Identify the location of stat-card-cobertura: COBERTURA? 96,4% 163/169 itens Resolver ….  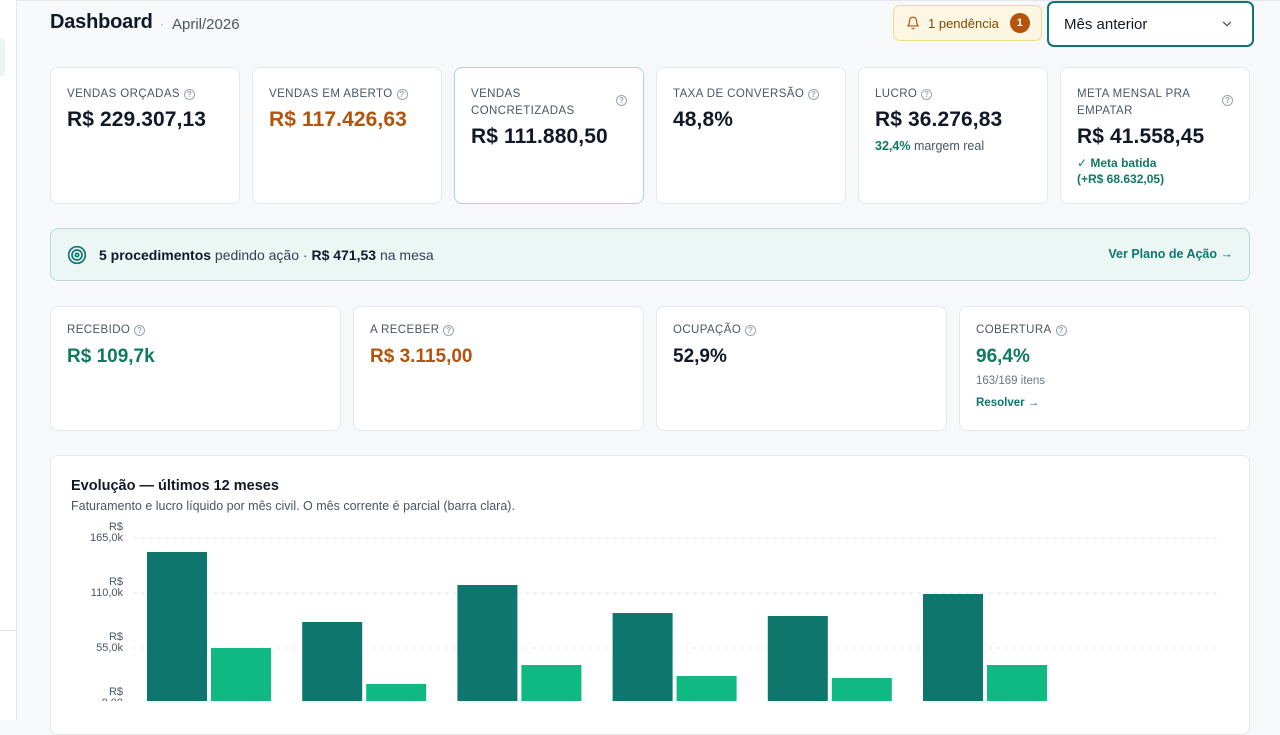
(1104, 368).